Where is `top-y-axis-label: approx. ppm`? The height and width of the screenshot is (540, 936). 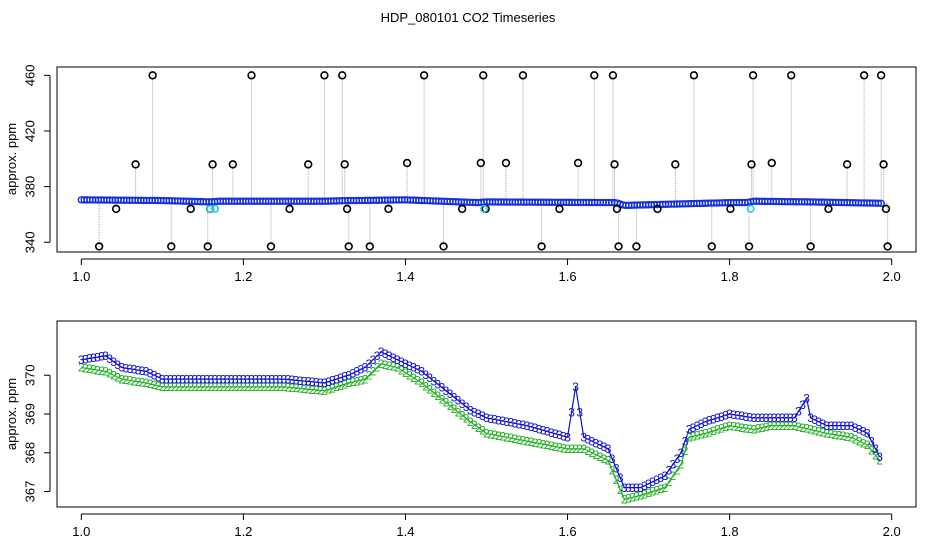 top-y-axis-label: approx. ppm is located at coordinates (11, 159).